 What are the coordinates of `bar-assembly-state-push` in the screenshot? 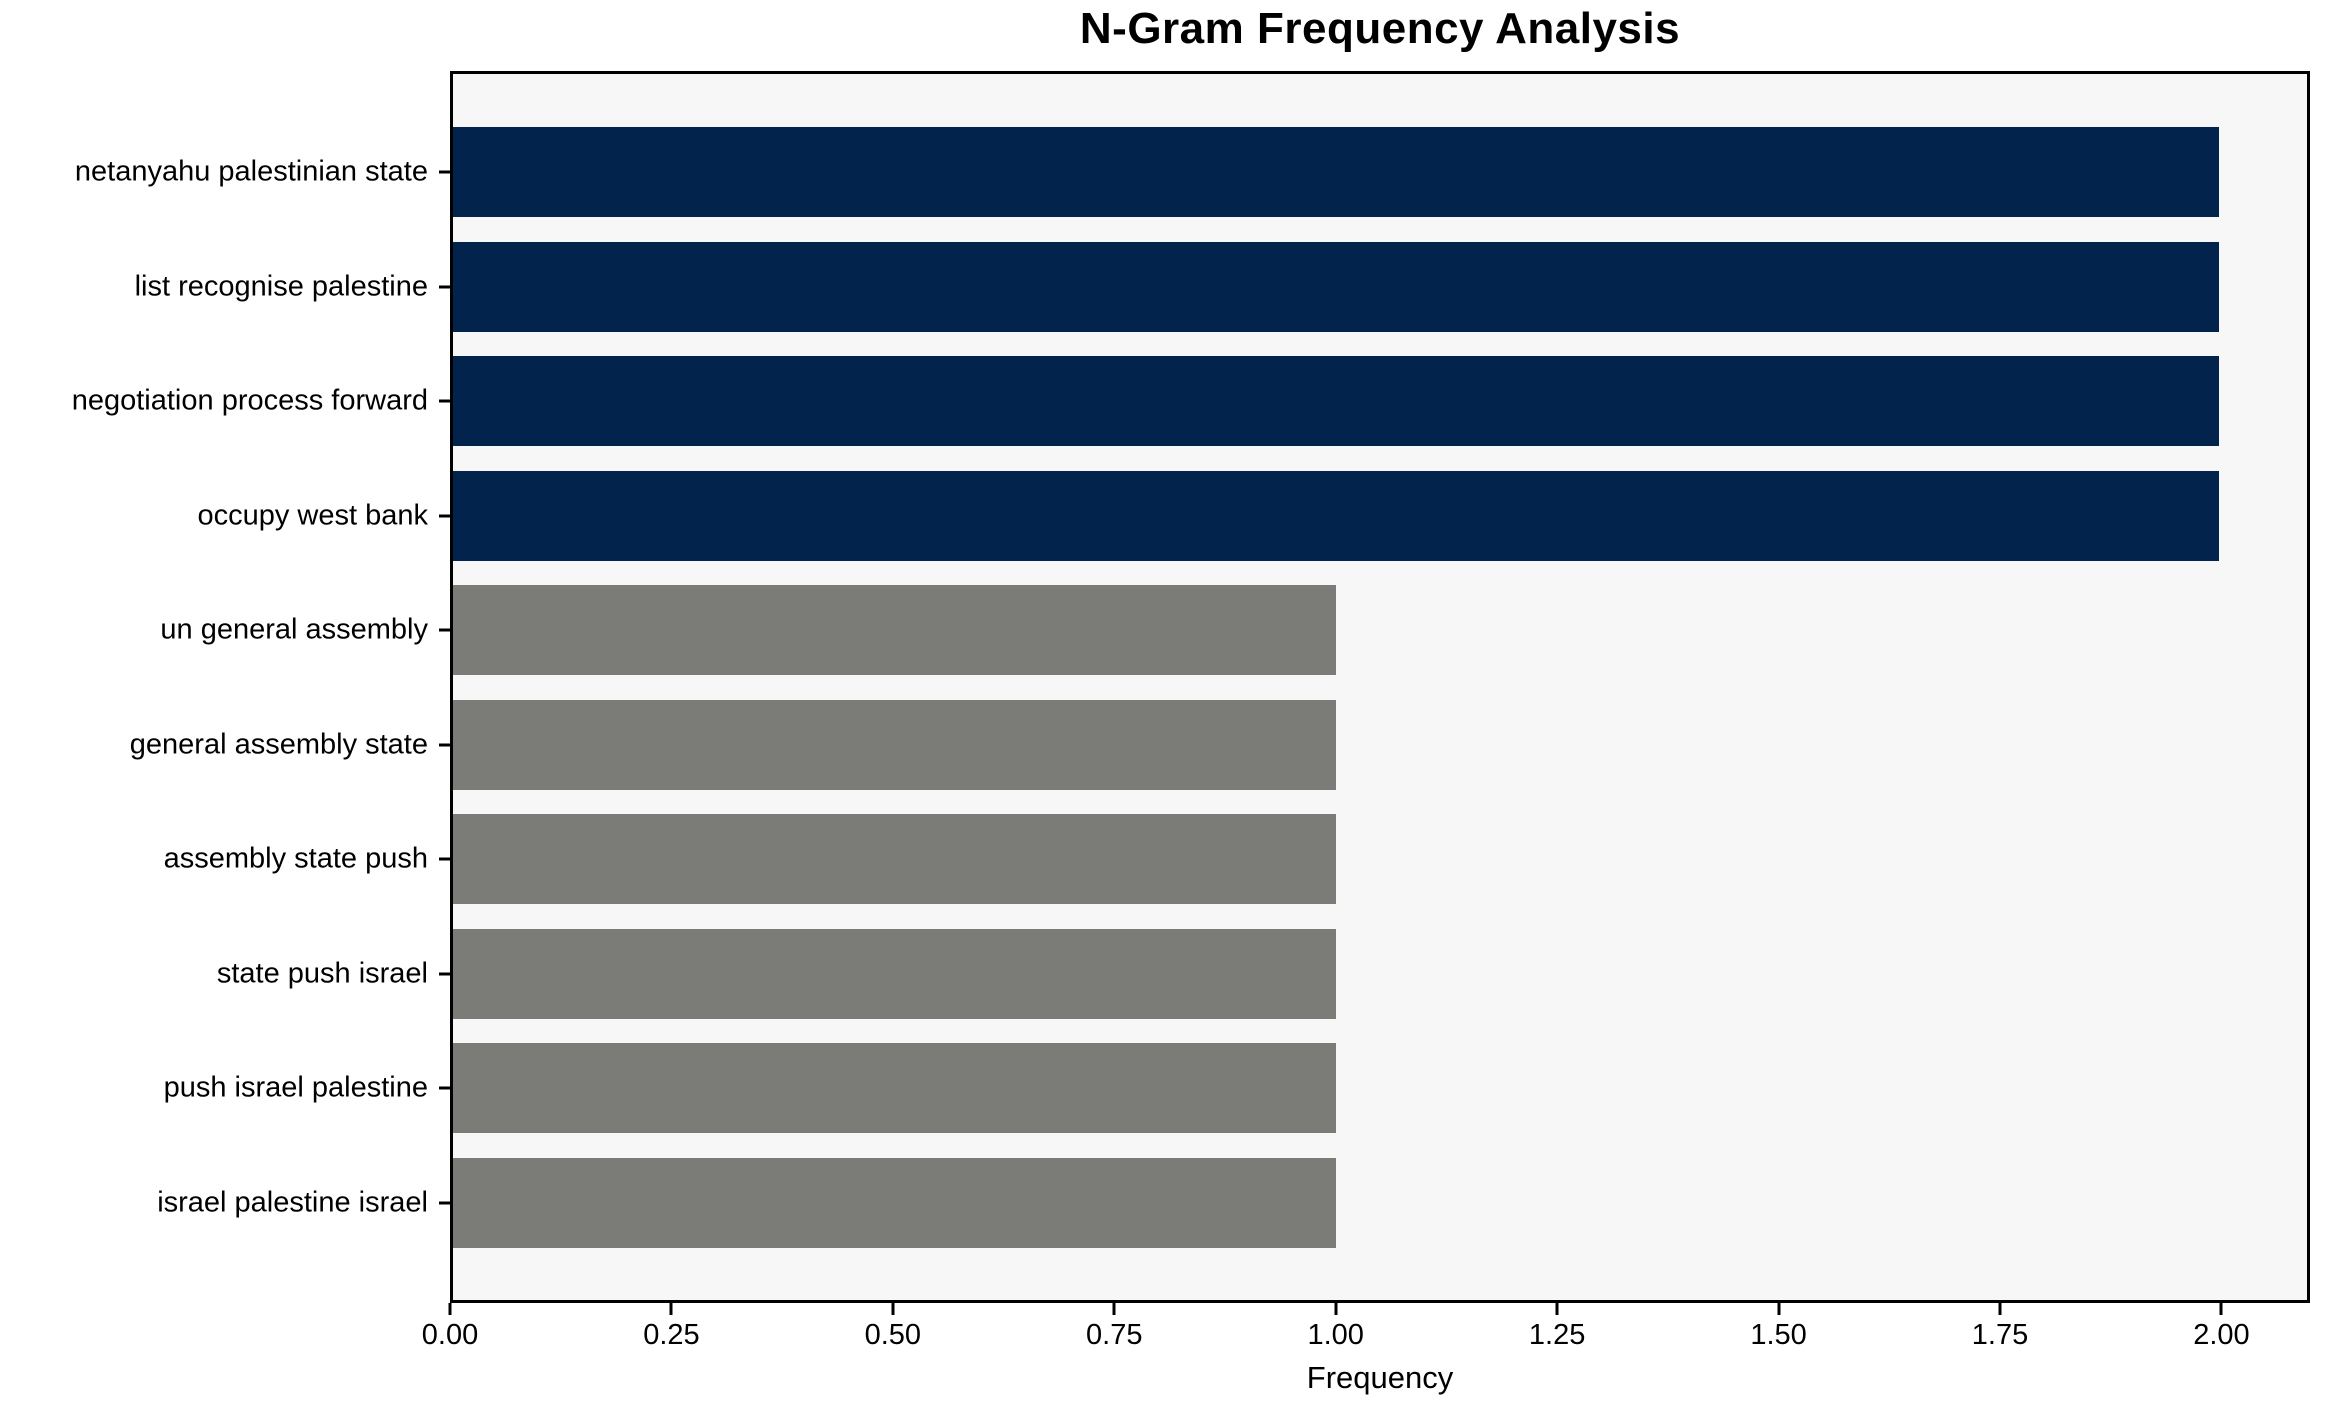 It's located at (894, 859).